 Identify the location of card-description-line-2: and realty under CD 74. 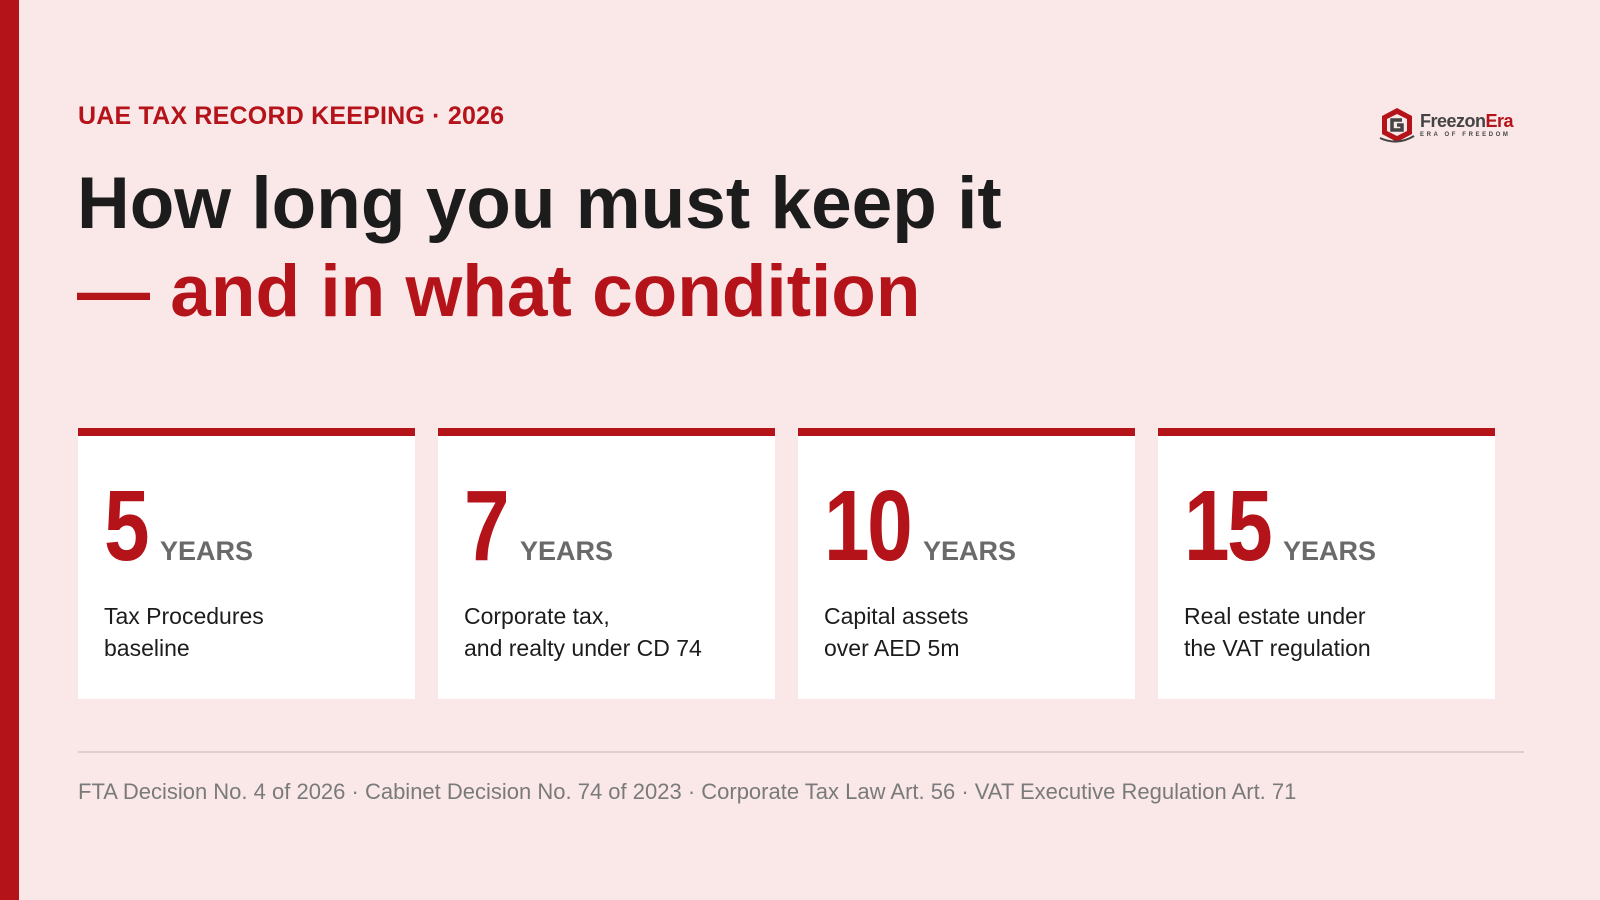
(583, 648).